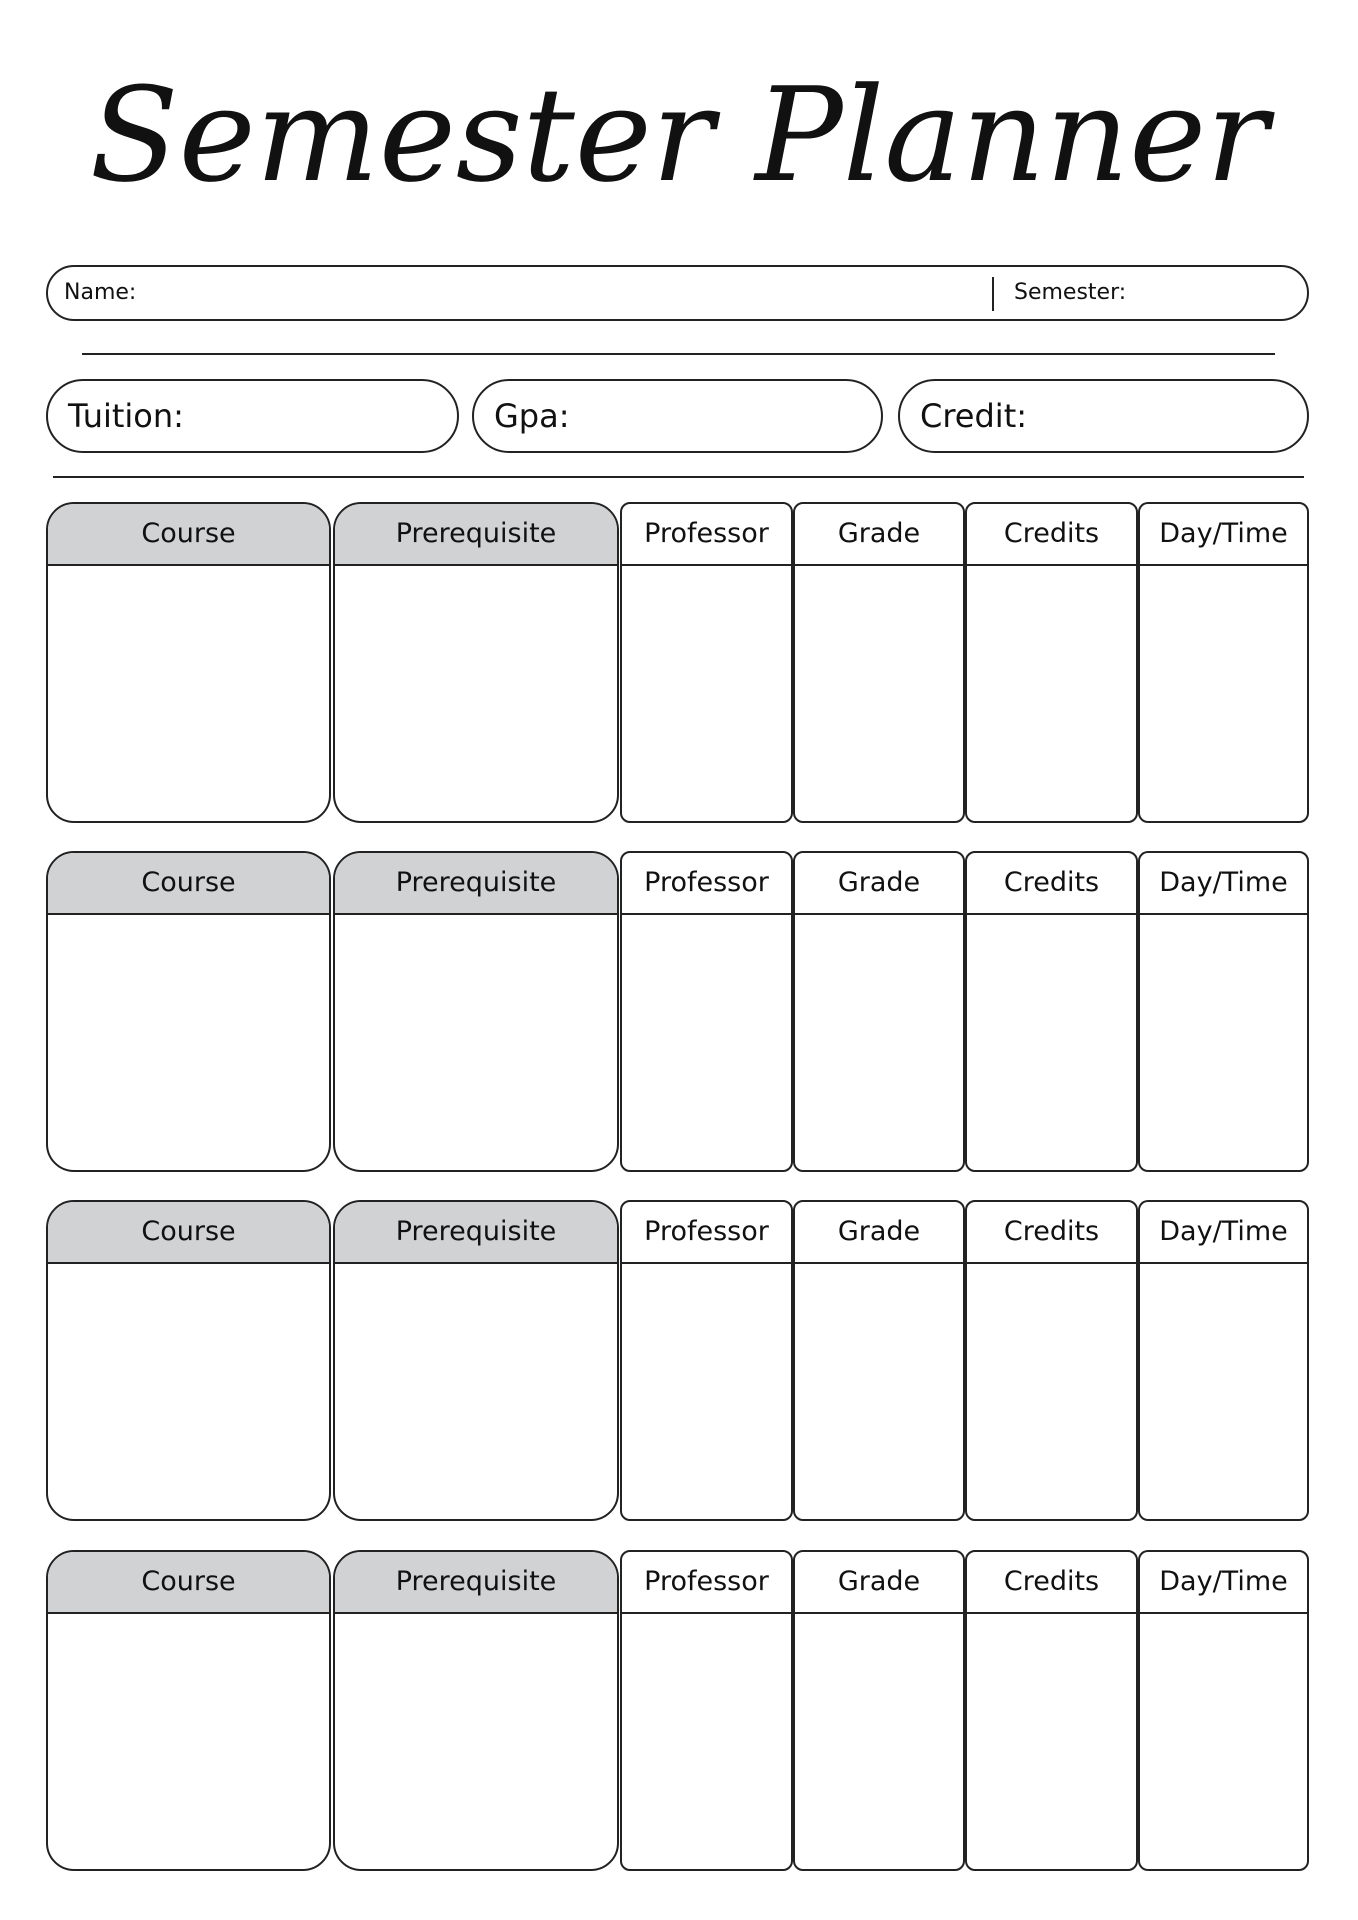 Image resolution: width=1358 pixels, height=1920 pixels. Describe the element at coordinates (126, 416) in the screenshot. I see `tuition-label: Tuition:` at that location.